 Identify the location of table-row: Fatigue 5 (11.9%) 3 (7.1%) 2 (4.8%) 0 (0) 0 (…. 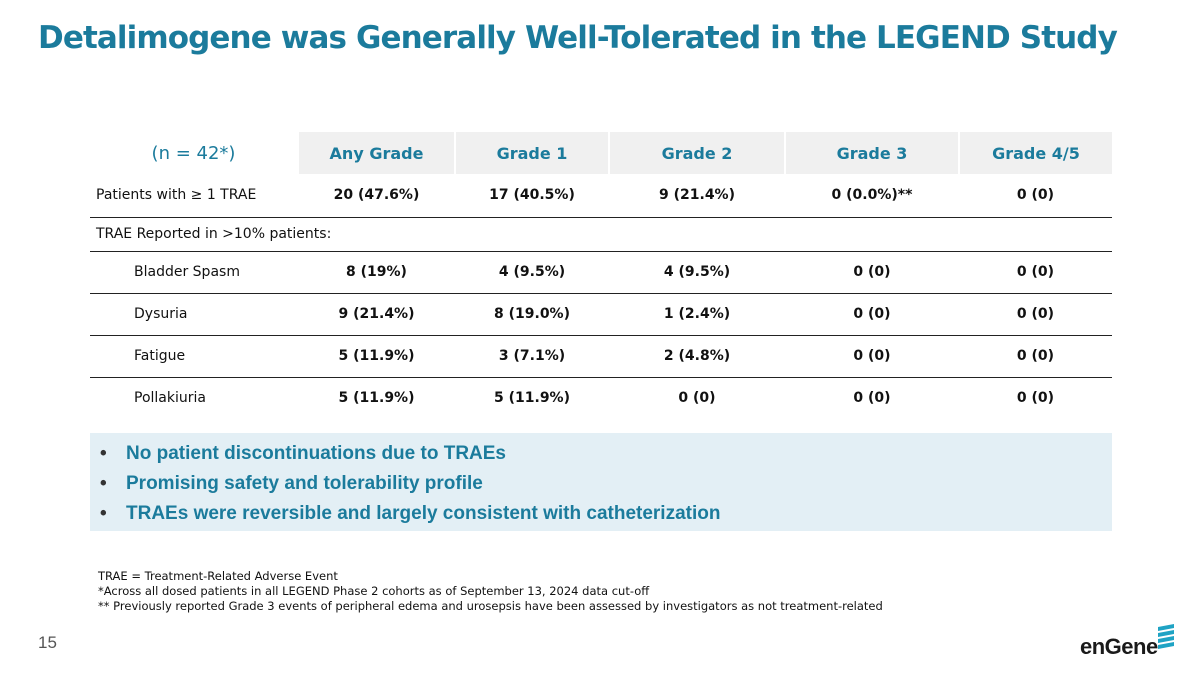
(601, 356).